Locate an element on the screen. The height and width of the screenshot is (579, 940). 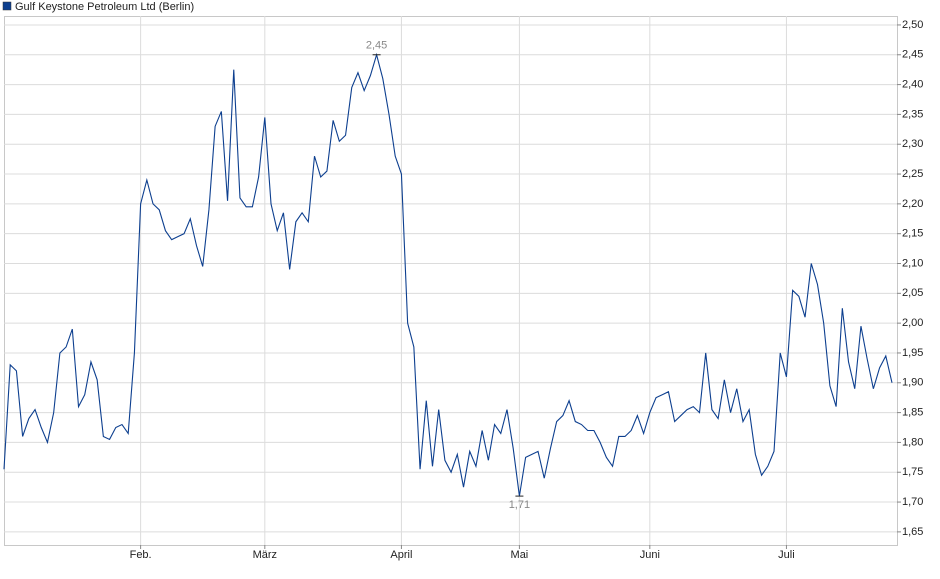
y-tick-label: 2,50 is located at coordinates (912, 25).